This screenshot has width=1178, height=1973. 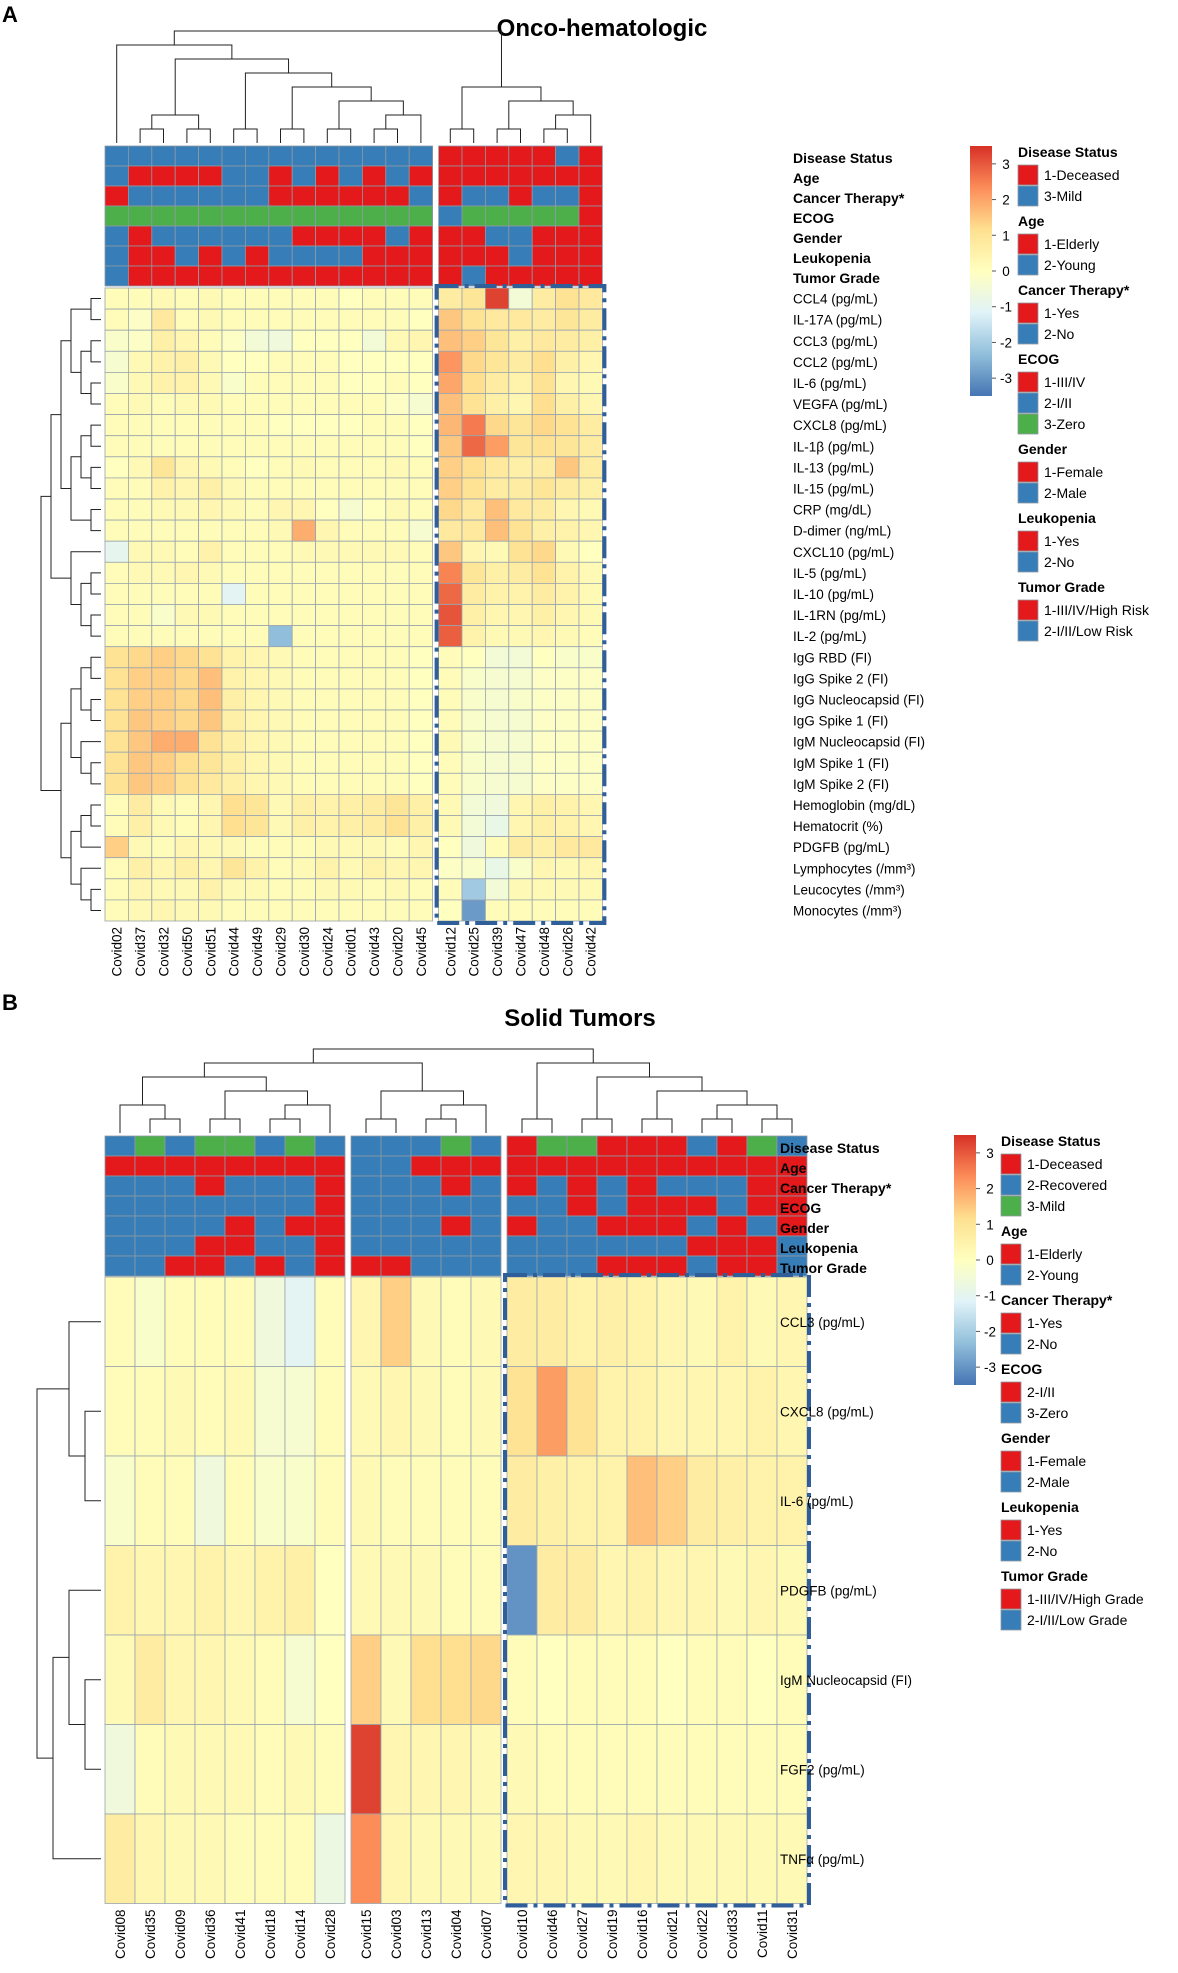 I want to click on column-label: Covid51, so click(x=210, y=952).